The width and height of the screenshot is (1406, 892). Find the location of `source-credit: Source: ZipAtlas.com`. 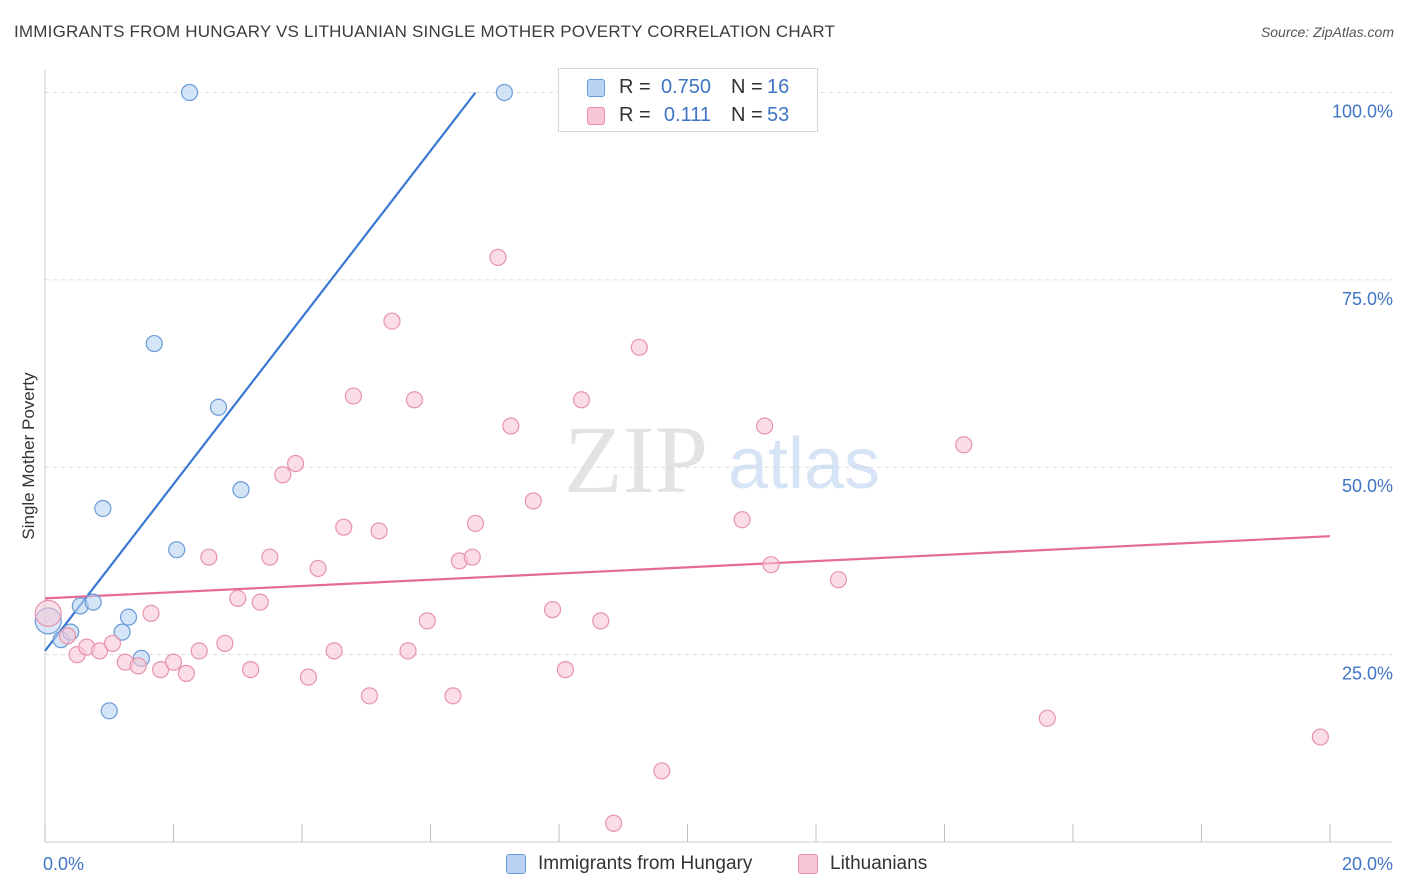

source-credit: Source: ZipAtlas.com is located at coordinates (1327, 32).